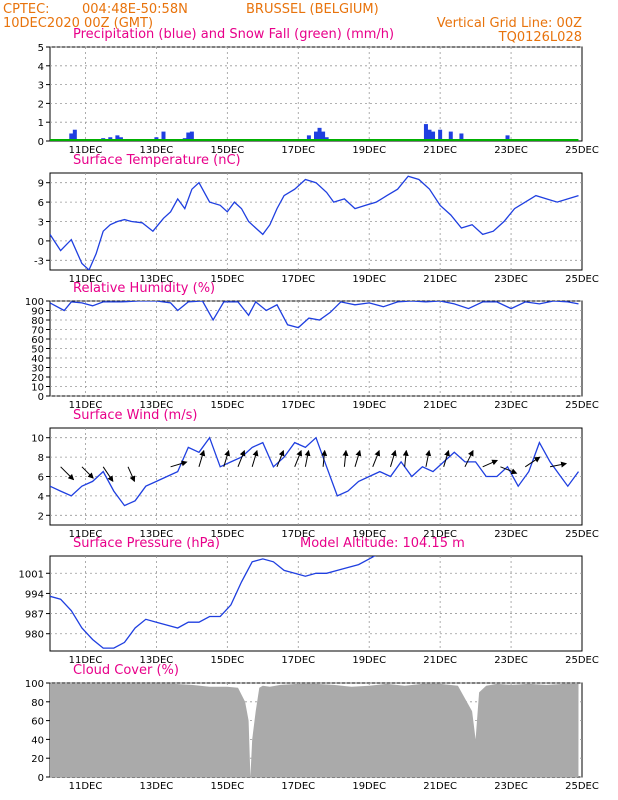  What do you see at coordinates (37, 740) in the screenshot?
I see `y-tick-label: 40` at bounding box center [37, 740].